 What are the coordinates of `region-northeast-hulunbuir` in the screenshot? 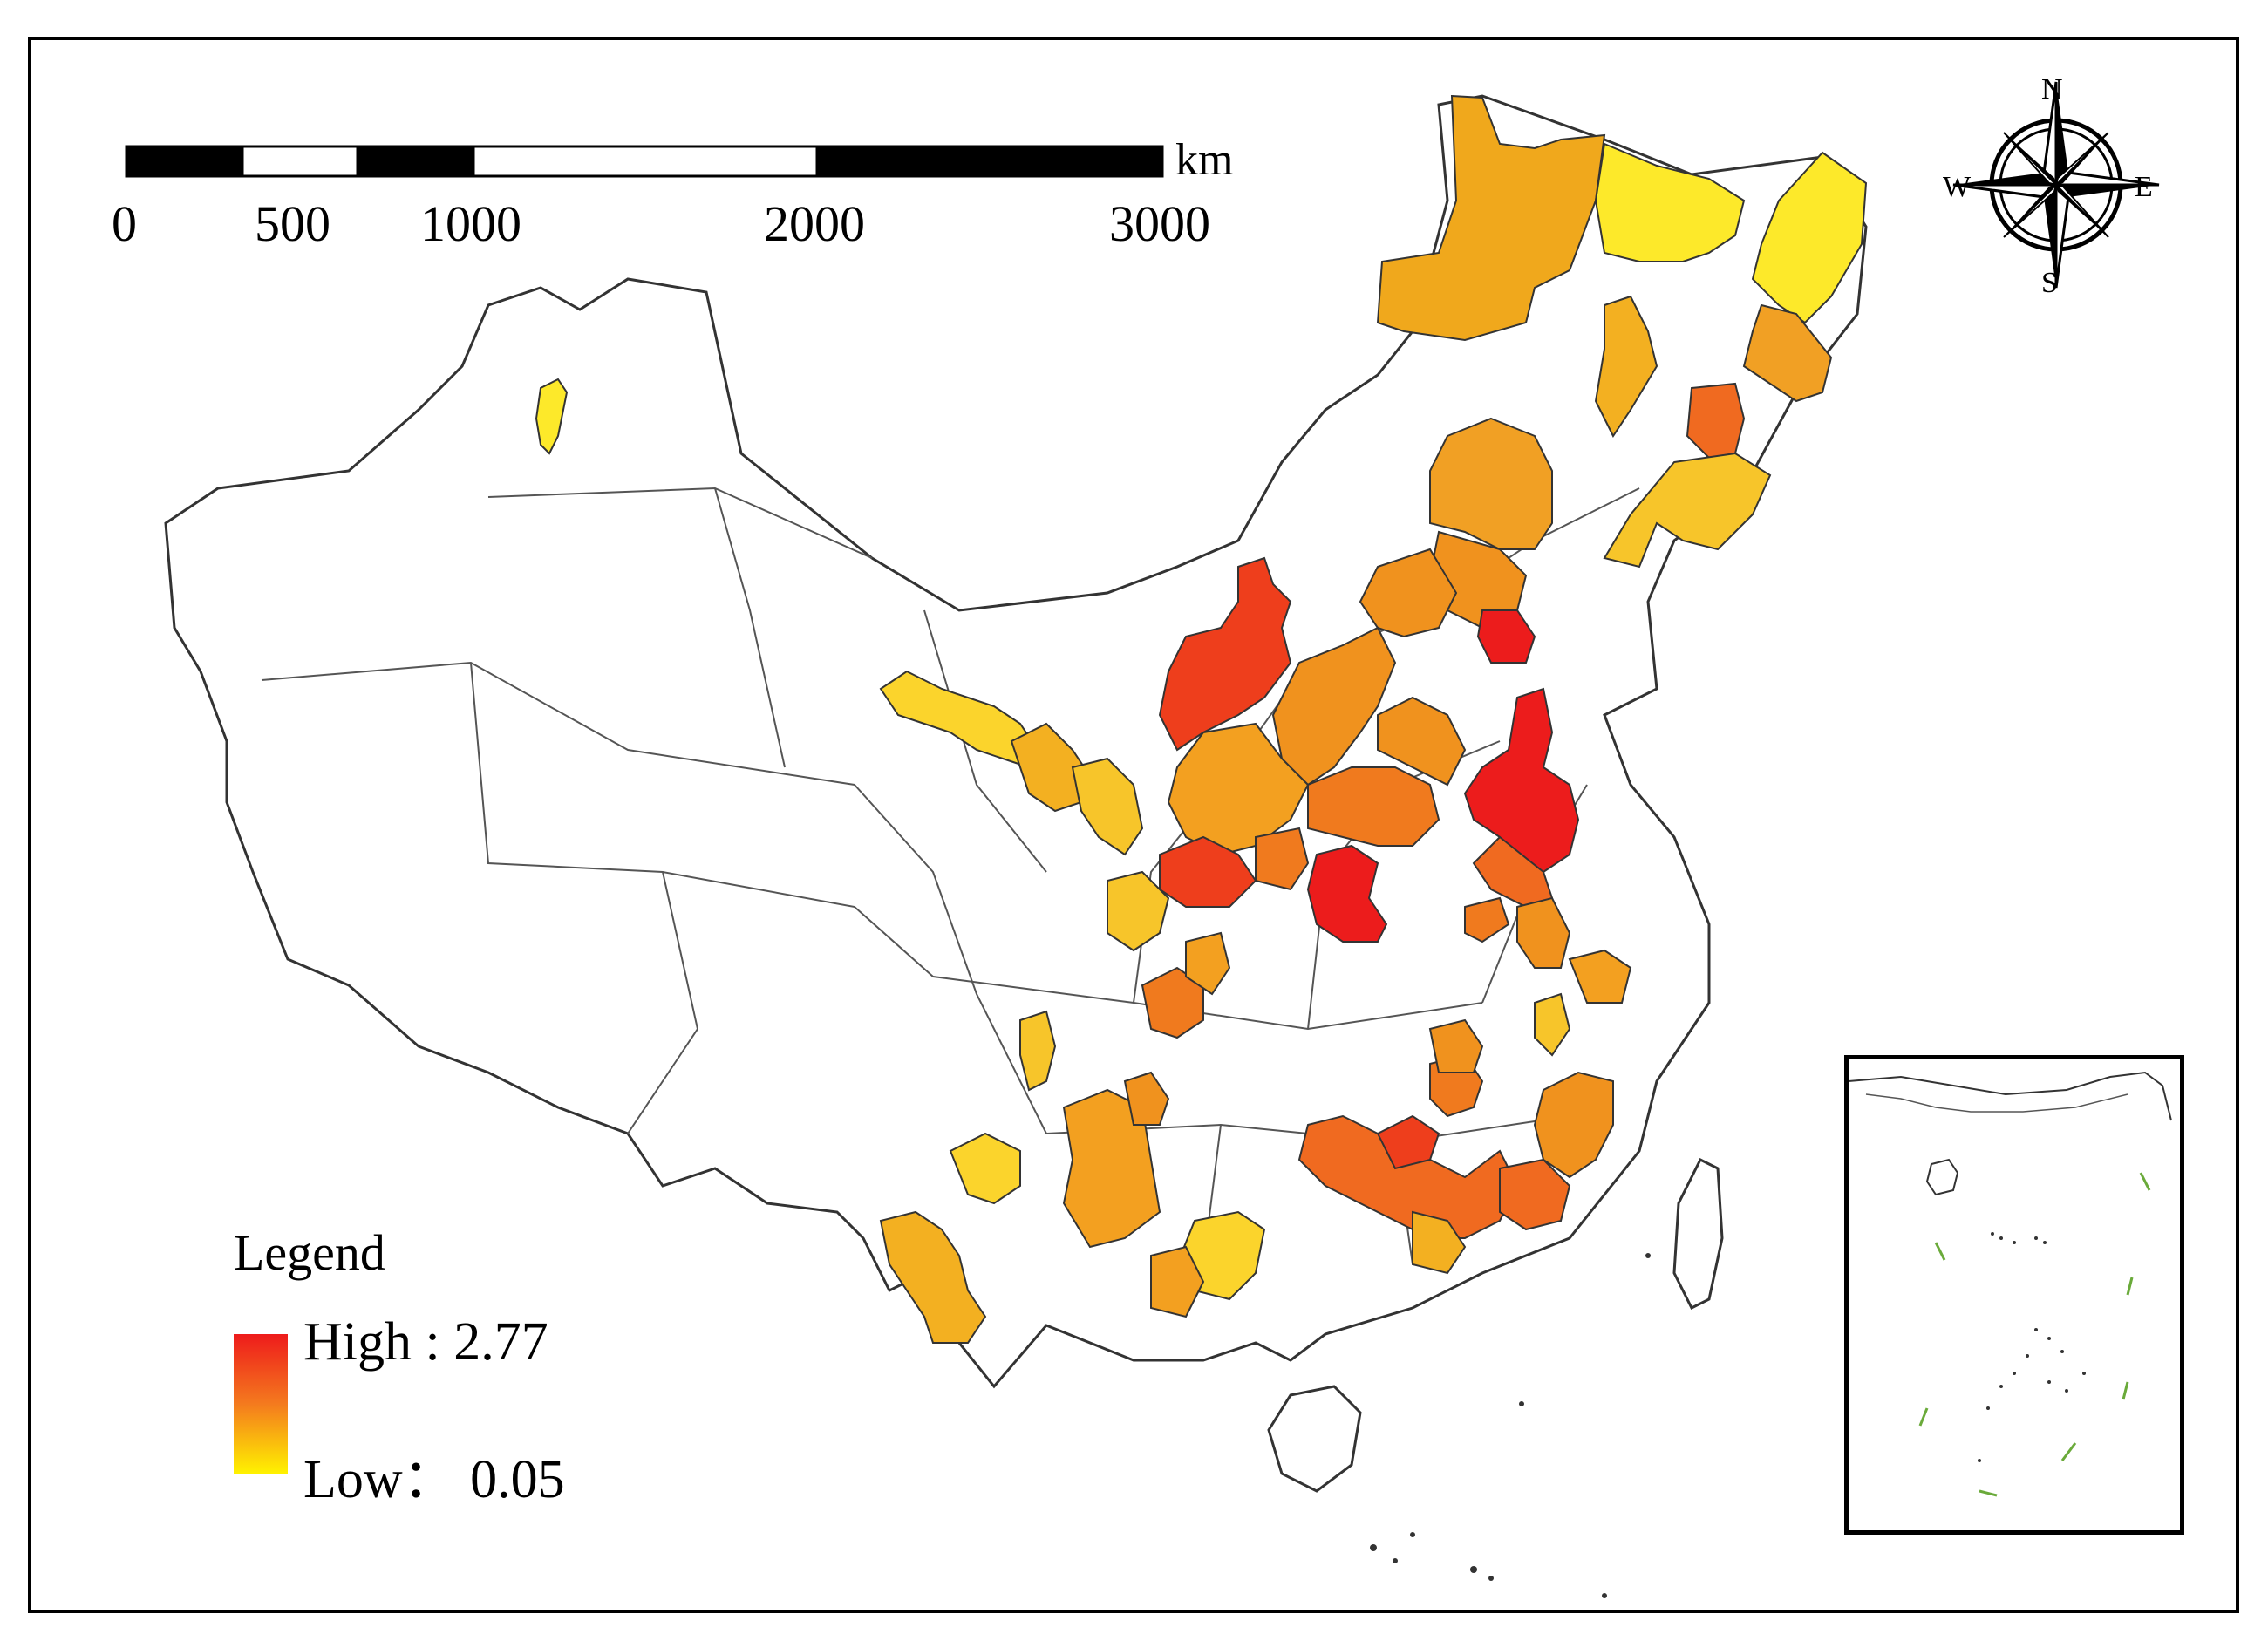 It's located at (1491, 218).